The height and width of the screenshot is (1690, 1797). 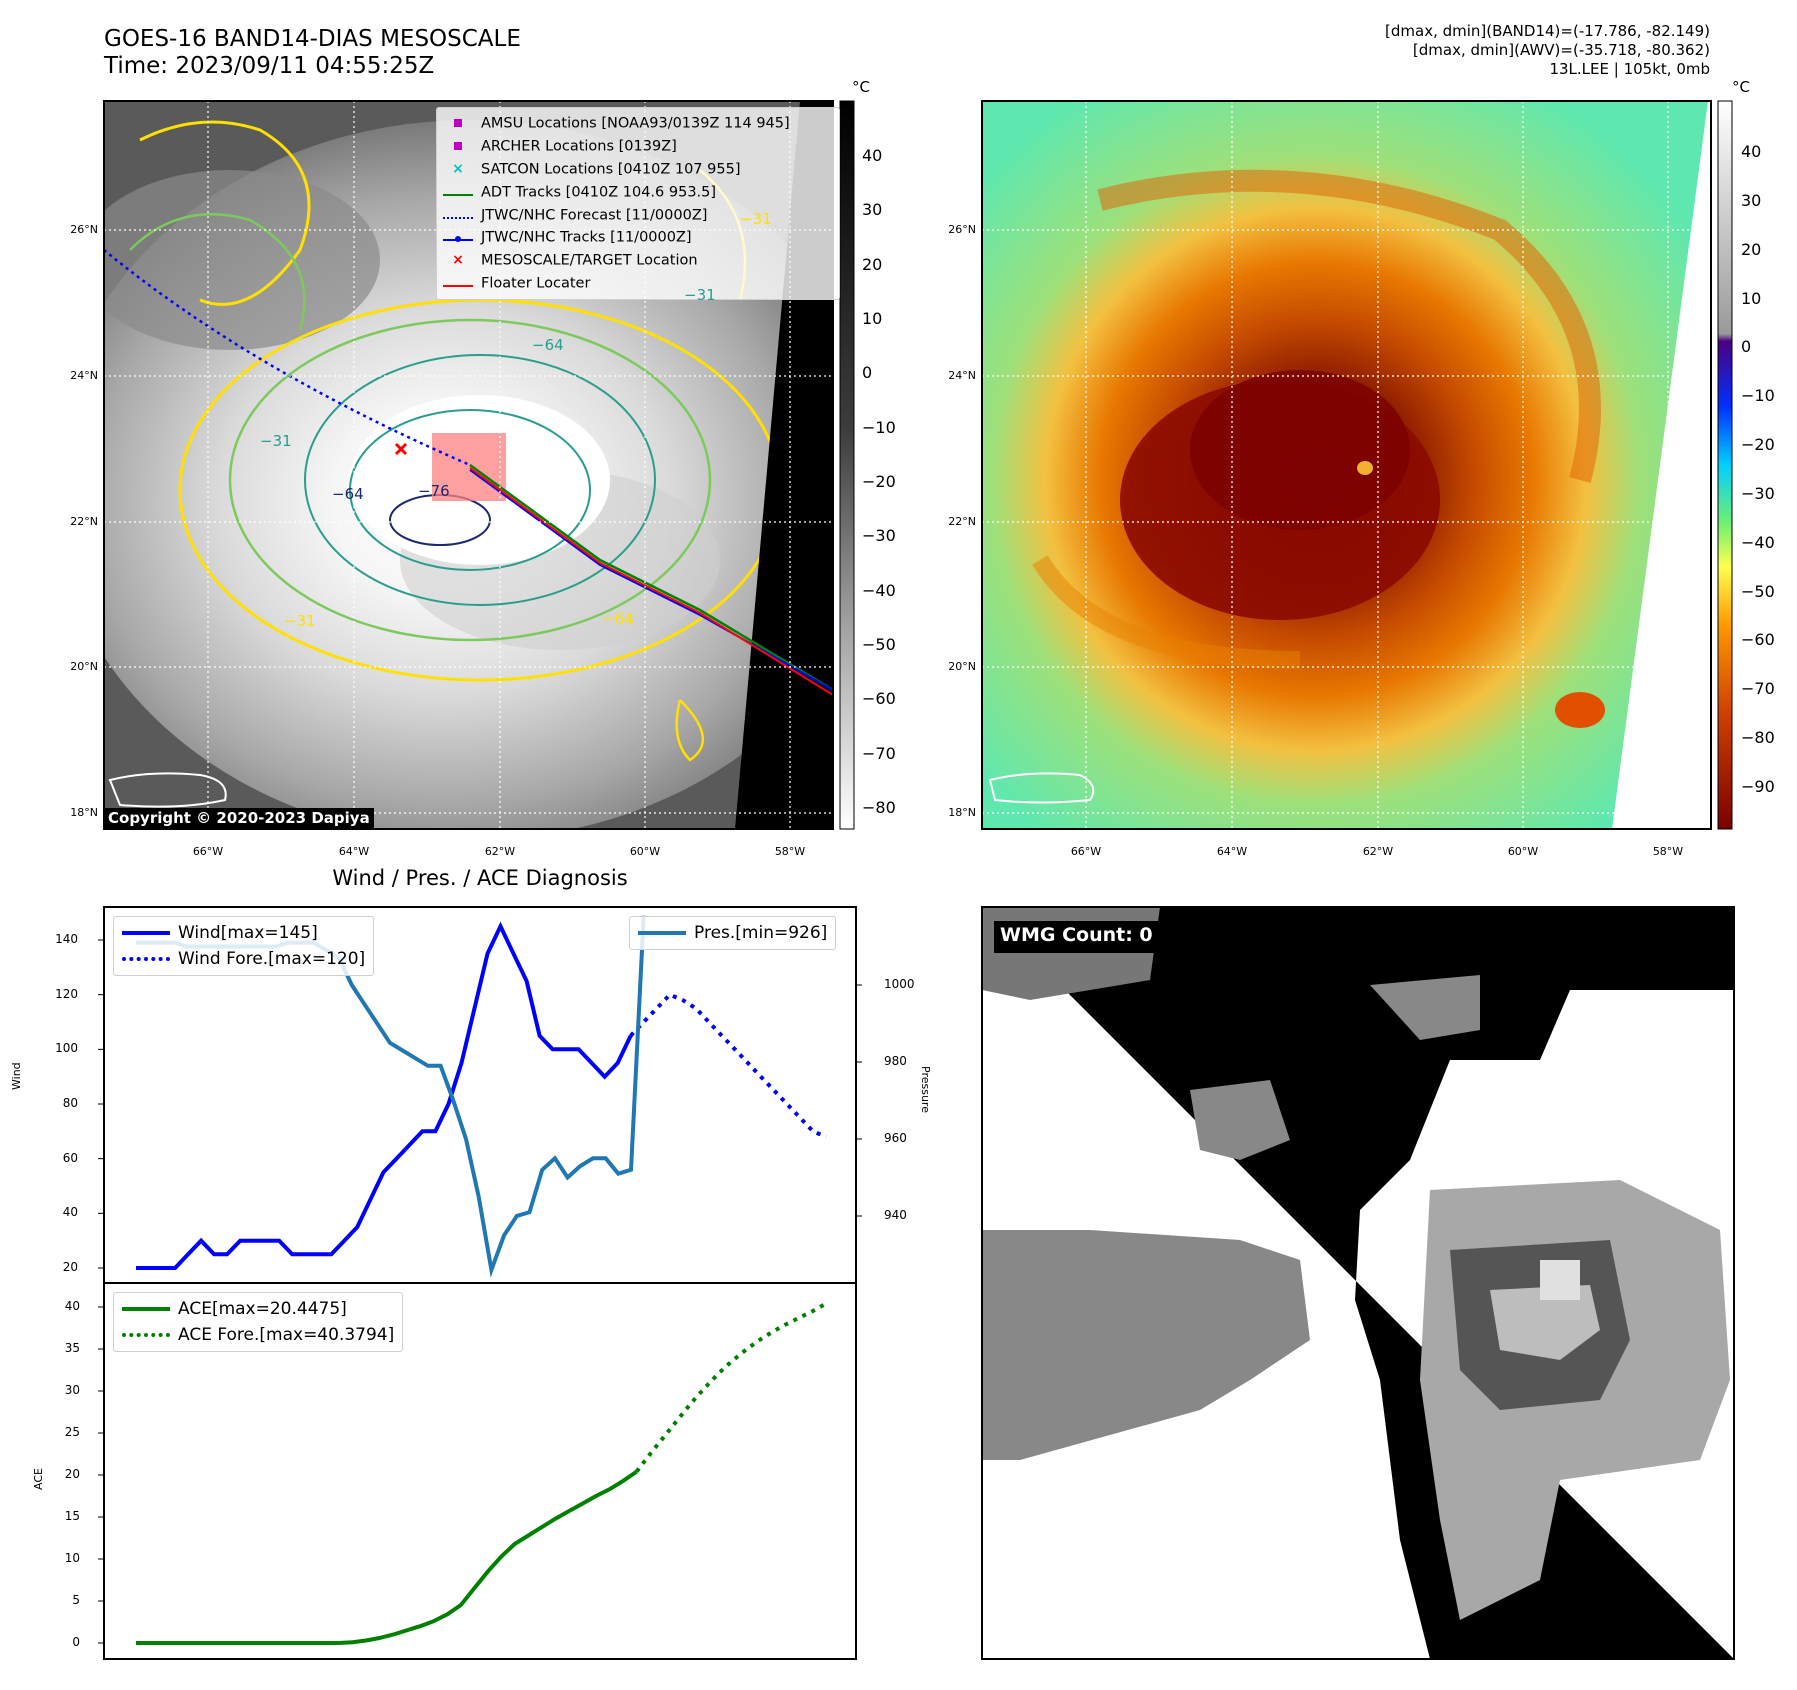 What do you see at coordinates (312, 39) in the screenshot?
I see `title-line-1: GOES-16 BAND14-DIAS MESOSCALE` at bounding box center [312, 39].